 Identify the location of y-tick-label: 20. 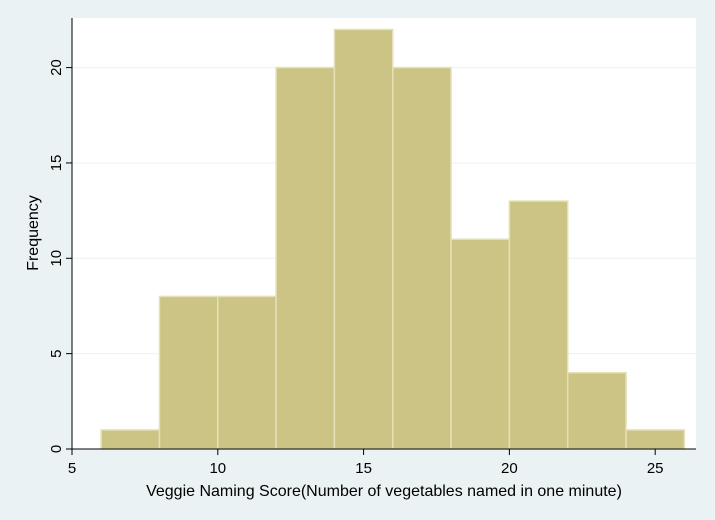
(56, 67).